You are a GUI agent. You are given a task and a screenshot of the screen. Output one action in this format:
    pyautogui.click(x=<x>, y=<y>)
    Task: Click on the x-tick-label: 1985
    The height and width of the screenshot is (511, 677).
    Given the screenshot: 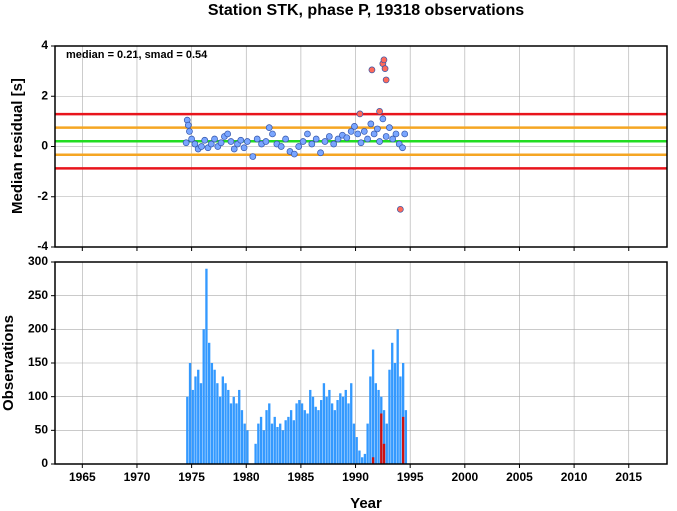 What is the action you would take?
    pyautogui.click(x=301, y=477)
    